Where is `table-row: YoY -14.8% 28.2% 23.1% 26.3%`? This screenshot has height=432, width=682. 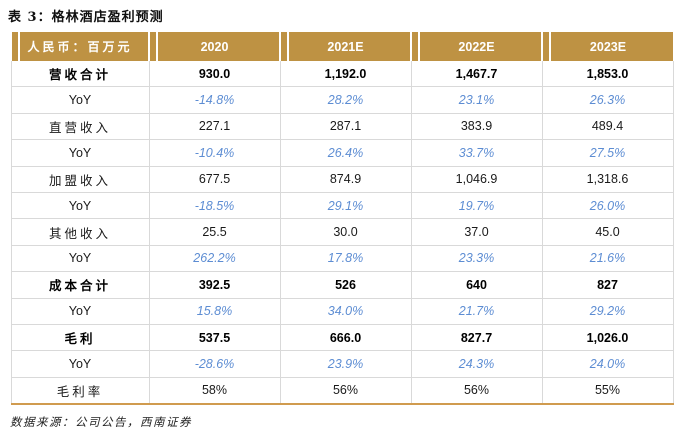
table-row: YoY -14.8% 28.2% 23.1% 26.3% is located at coordinates (342, 100).